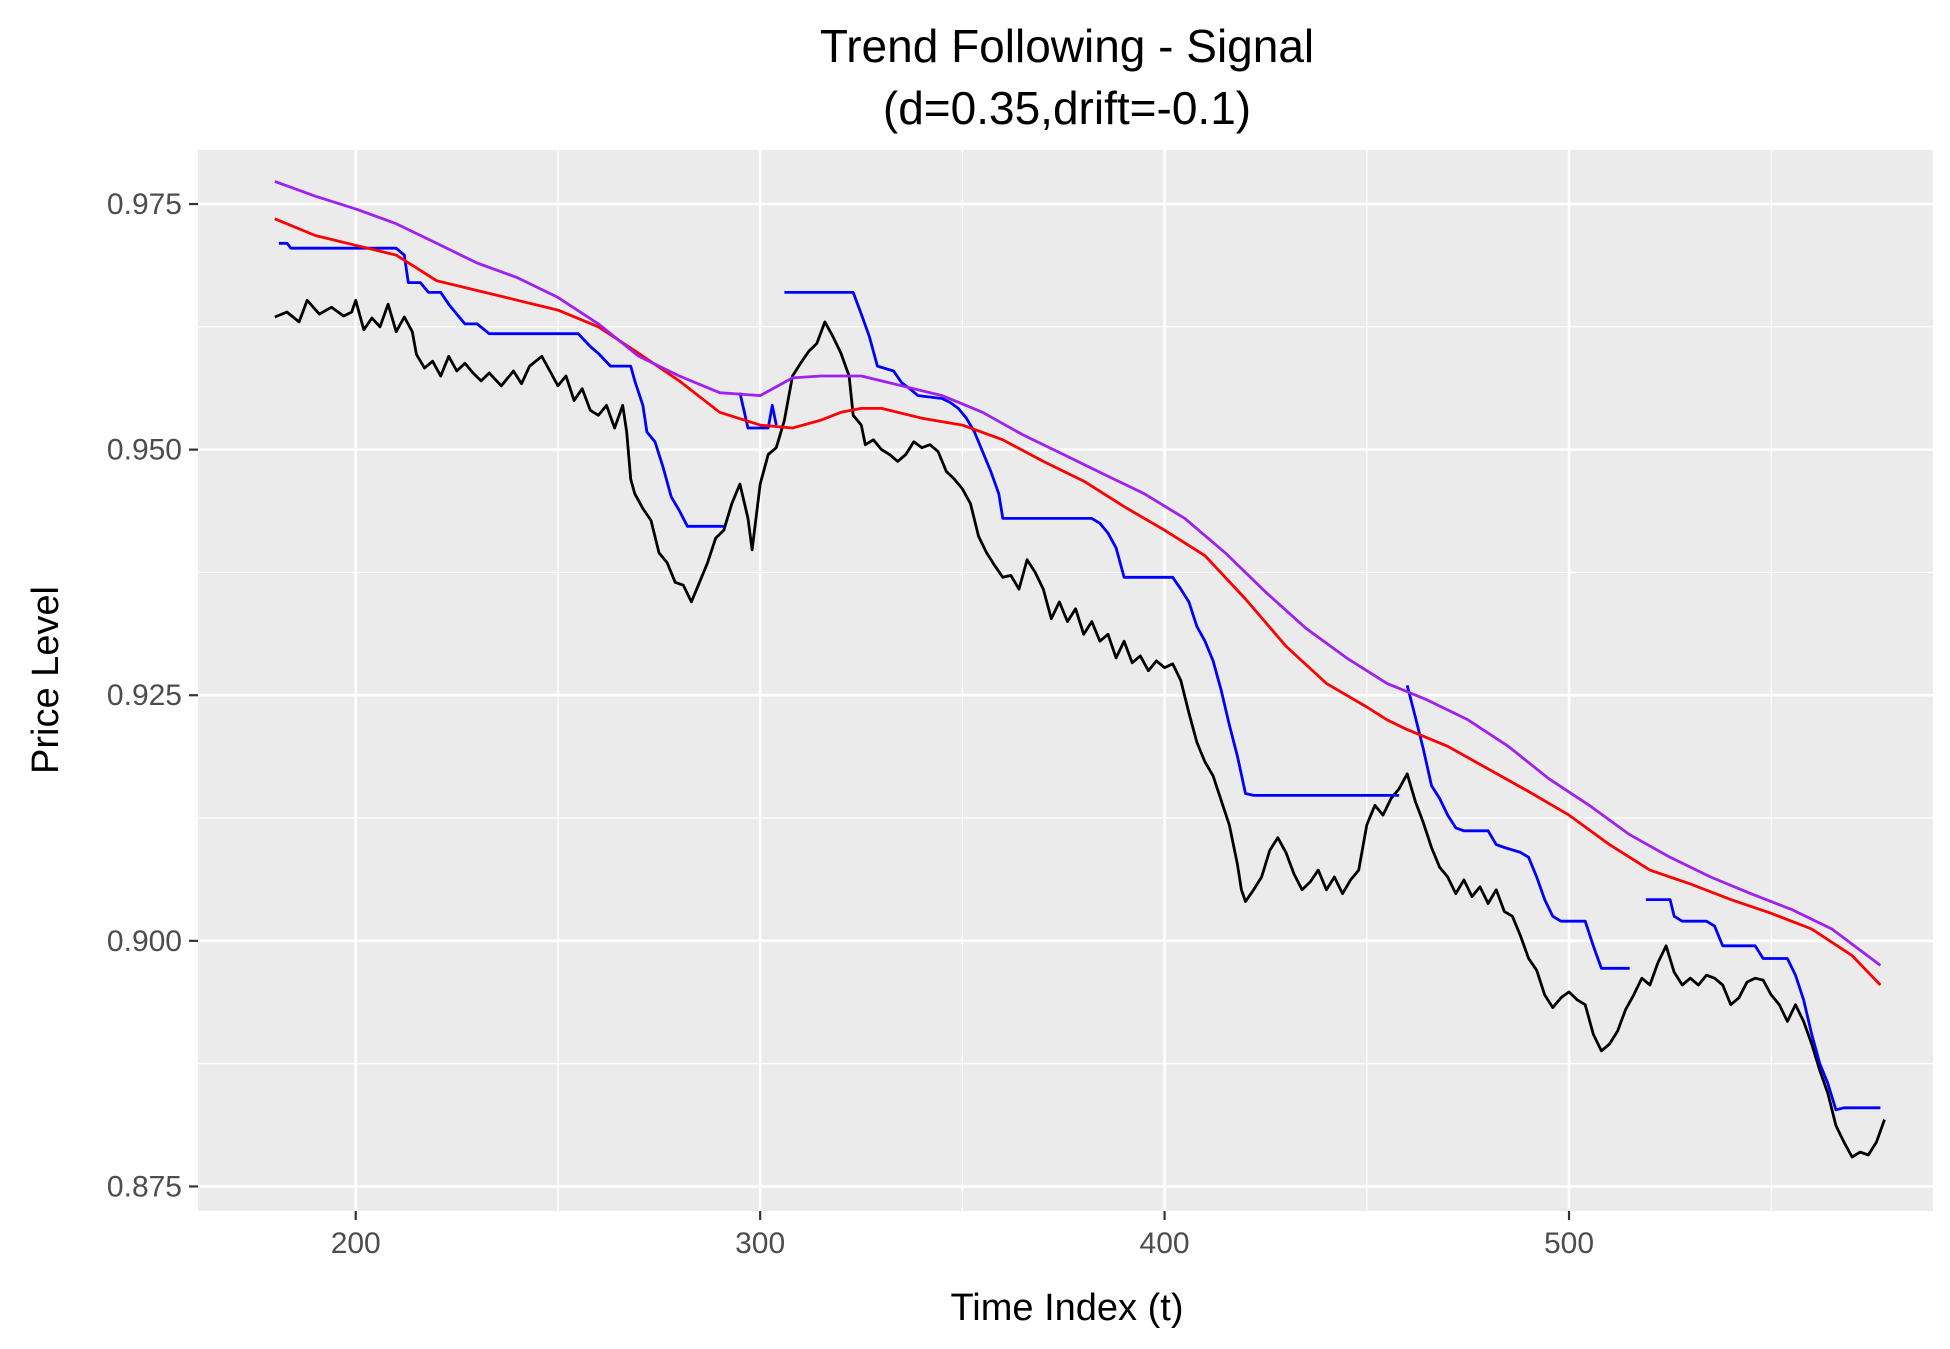  Describe the element at coordinates (144, 695) in the screenshot. I see `y-tick-label: 0.925` at that location.